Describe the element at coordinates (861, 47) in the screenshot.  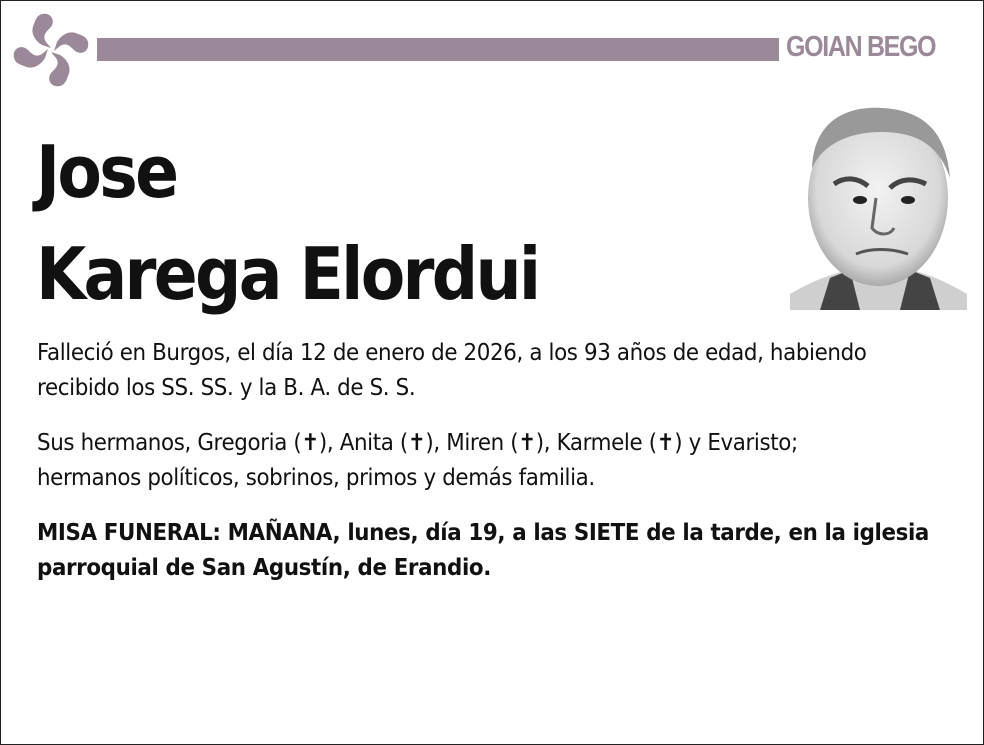
I see `brand-title: GOIAN BEGO` at that location.